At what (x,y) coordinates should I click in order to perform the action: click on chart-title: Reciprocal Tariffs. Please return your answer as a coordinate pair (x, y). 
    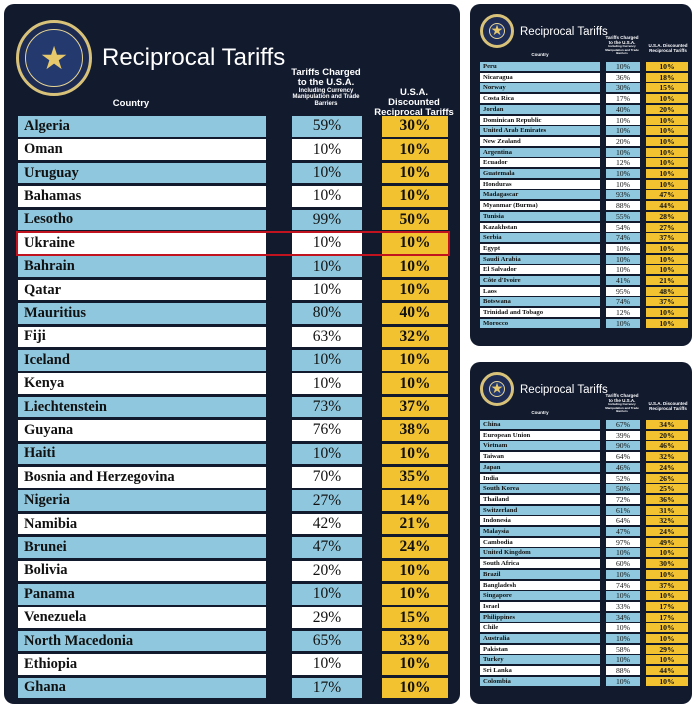
    Looking at the image, I should click on (564, 32).